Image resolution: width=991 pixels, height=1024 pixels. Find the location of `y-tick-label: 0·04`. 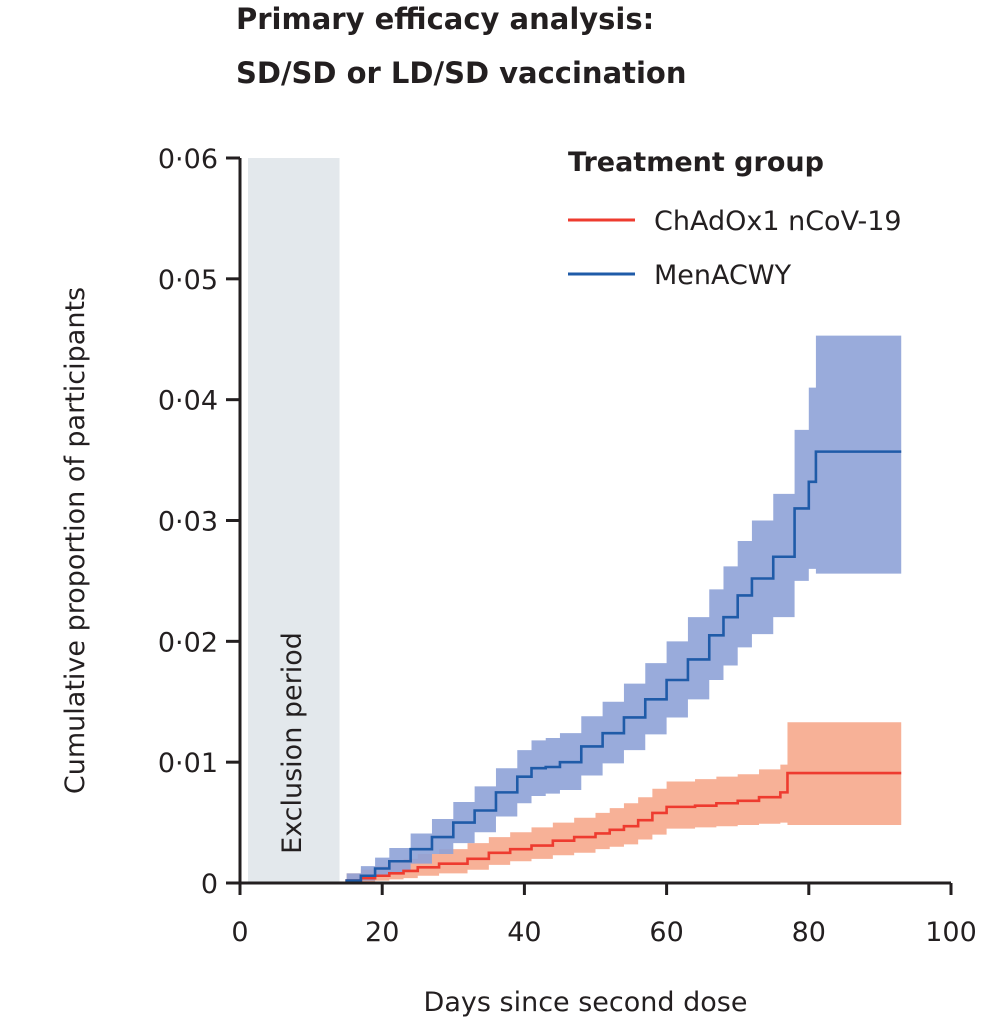

y-tick-label: 0·04 is located at coordinates (188, 401).